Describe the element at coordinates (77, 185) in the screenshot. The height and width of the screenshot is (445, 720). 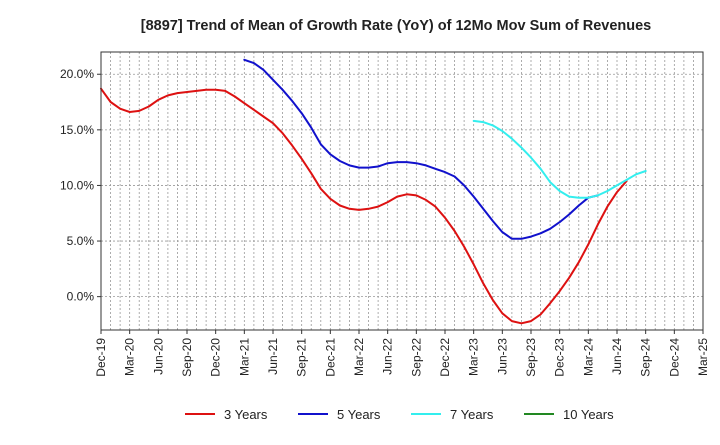
I see `y-tick-label: 10.0%` at that location.